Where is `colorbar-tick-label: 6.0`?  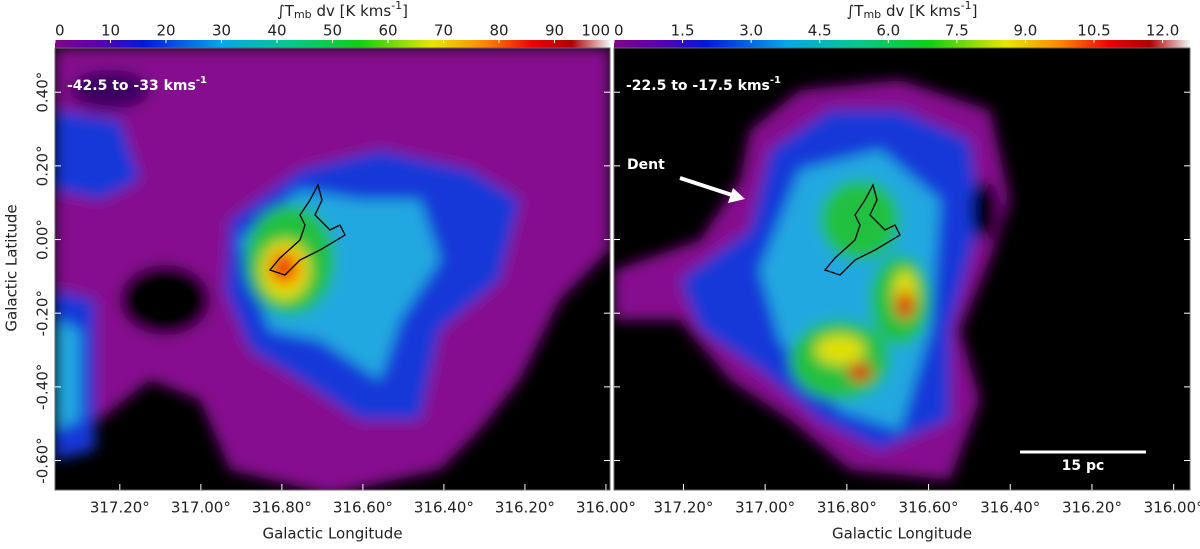 colorbar-tick-label: 6.0 is located at coordinates (888, 31).